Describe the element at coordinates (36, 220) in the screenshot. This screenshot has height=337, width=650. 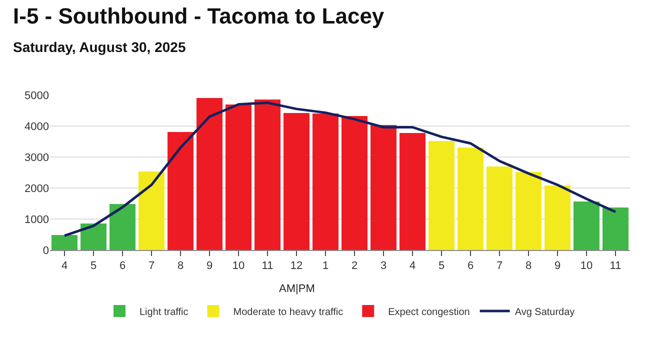
I see `y-tick-label: 1000` at that location.